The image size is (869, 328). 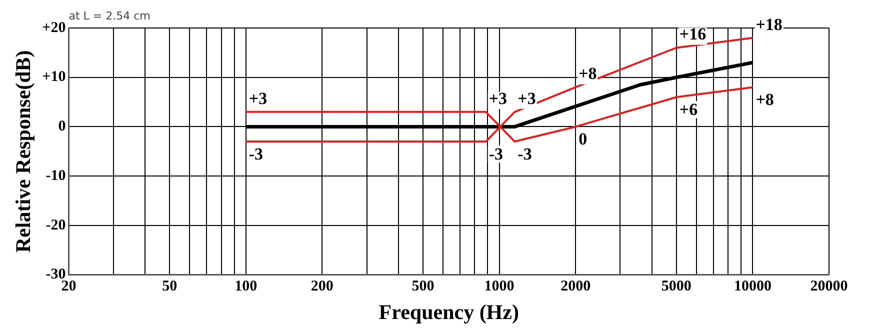 I want to click on x-tick-label: 500, so click(x=423, y=286).